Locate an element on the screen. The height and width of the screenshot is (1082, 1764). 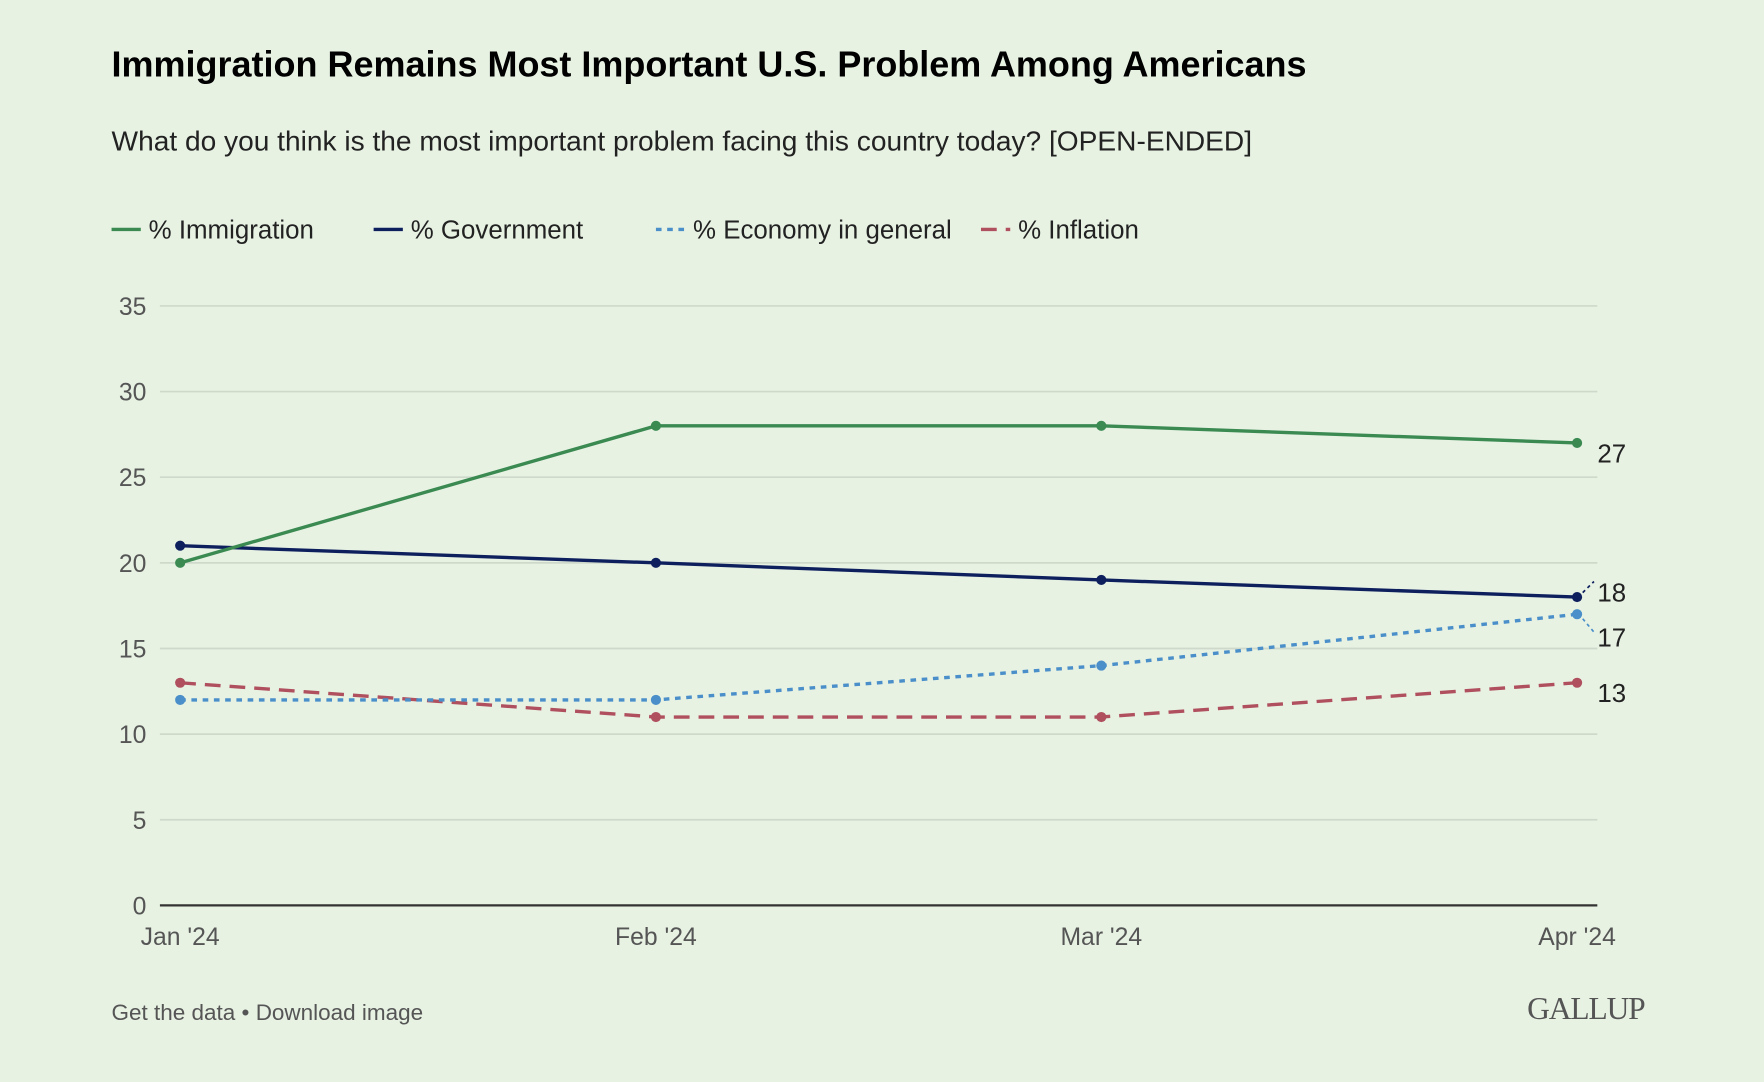
series-inflation is located at coordinates (879, 700).